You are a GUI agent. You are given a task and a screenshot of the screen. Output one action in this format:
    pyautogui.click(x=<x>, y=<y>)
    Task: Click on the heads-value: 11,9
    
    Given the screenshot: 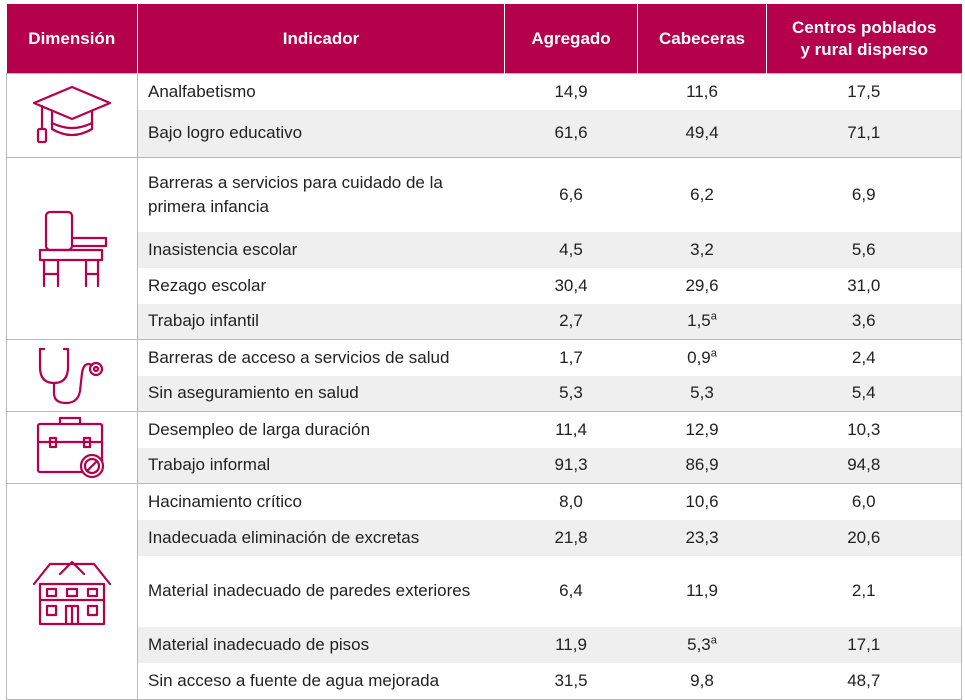 What is the action you would take?
    pyautogui.click(x=702, y=590)
    